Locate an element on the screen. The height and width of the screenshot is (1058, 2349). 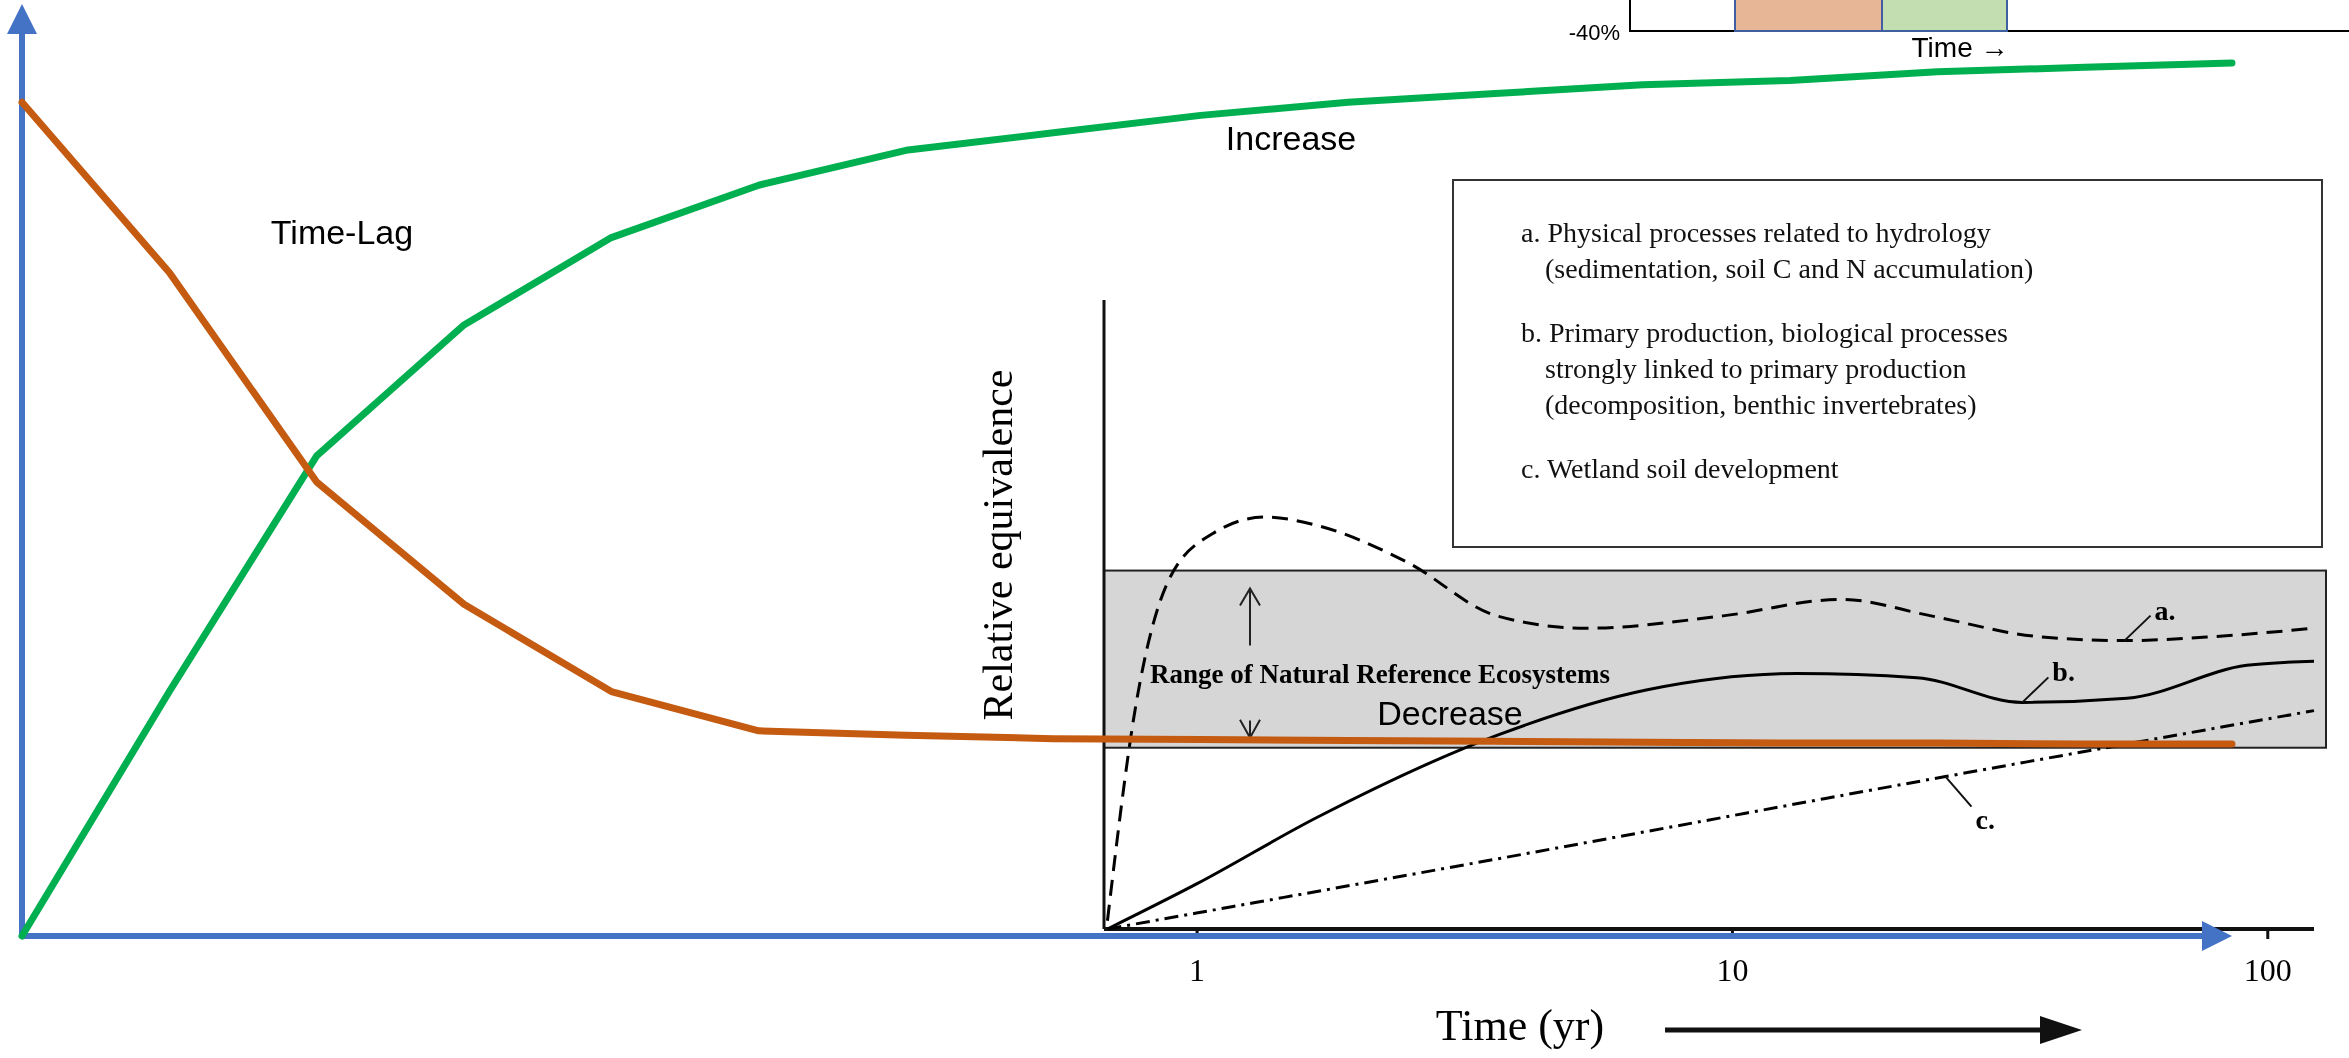
x-tick-label: 10 is located at coordinates (1732, 970).